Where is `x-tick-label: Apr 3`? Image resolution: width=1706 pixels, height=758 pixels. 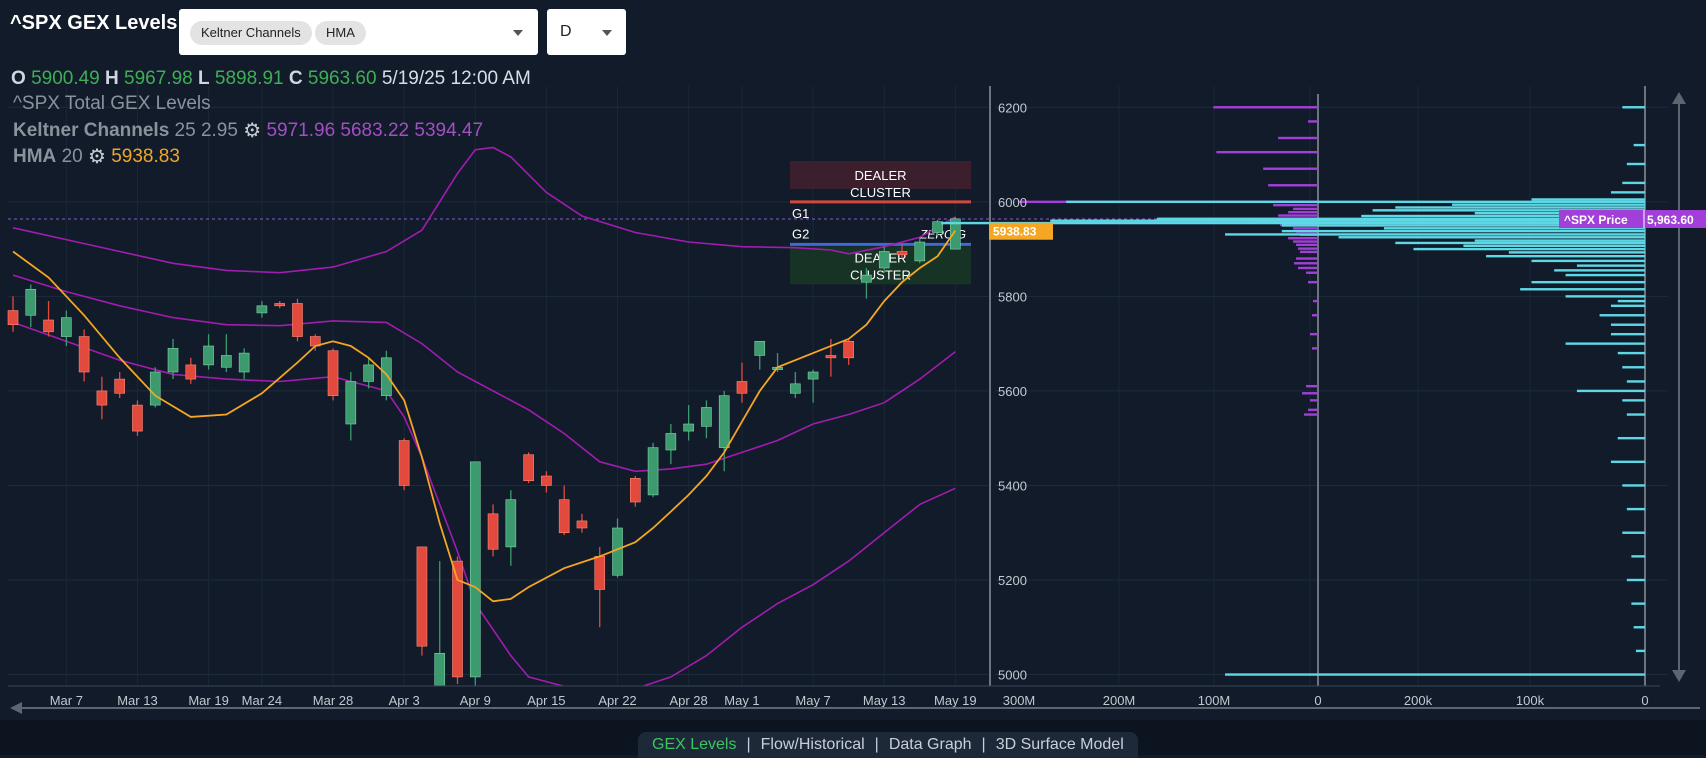 x-tick-label: Apr 3 is located at coordinates (404, 700).